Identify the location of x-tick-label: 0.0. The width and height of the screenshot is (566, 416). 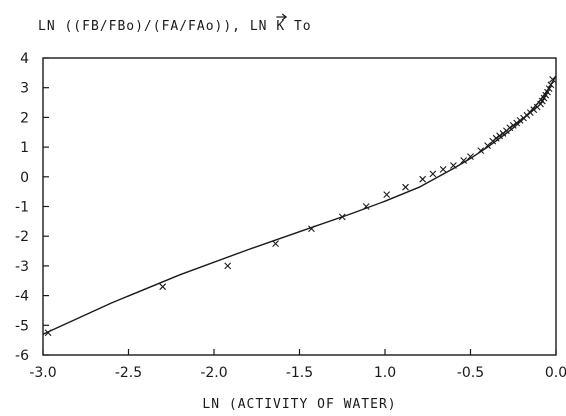
(555, 373).